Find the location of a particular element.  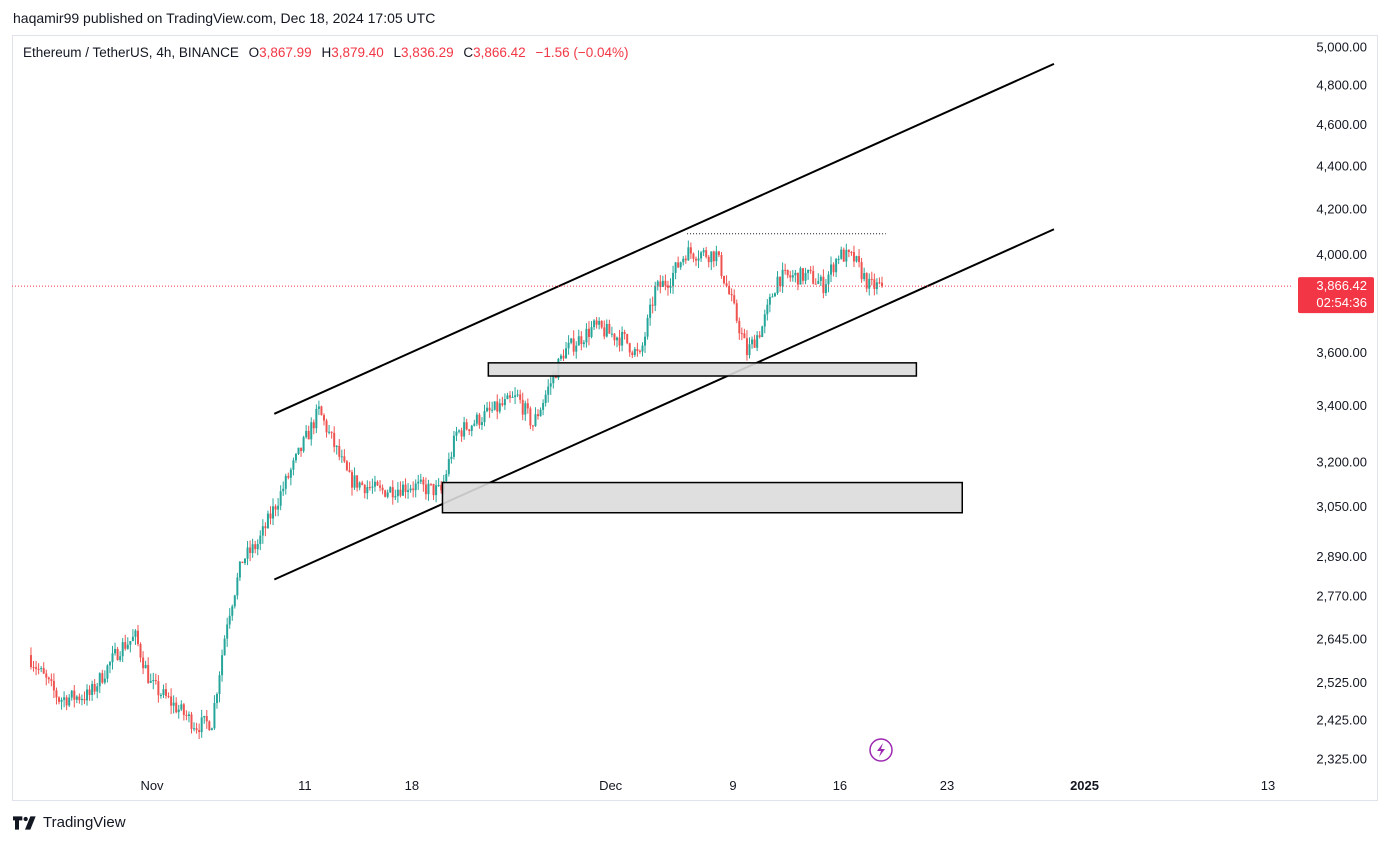

last-price-layer: 3,866.42 02:54:36 is located at coordinates (693, 295).